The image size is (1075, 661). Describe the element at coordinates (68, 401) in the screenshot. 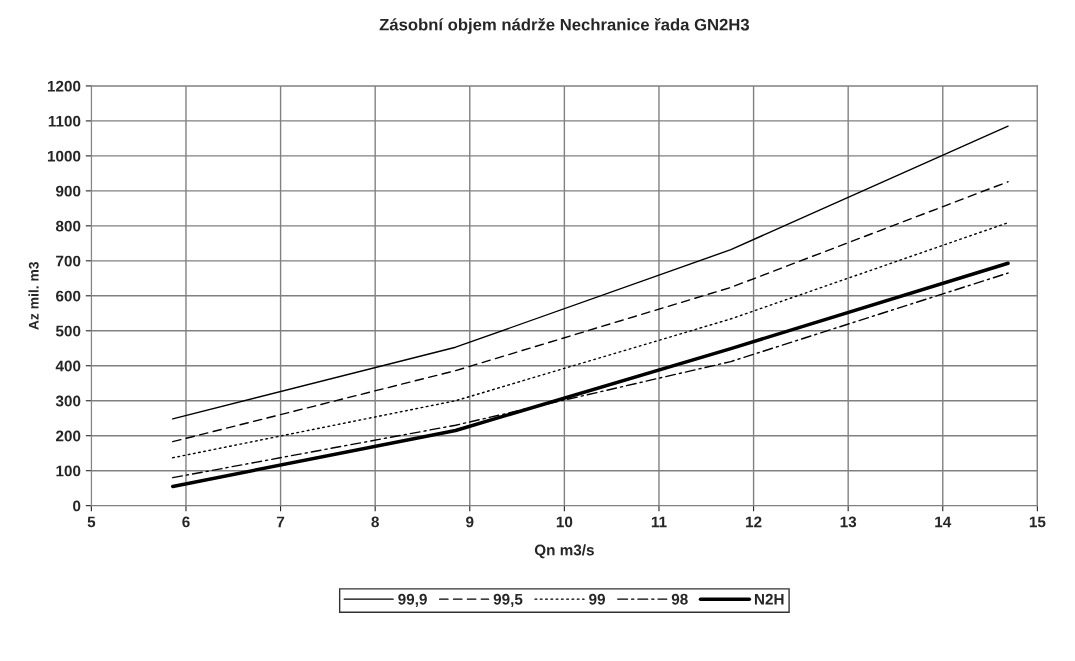

I see `y-tick-label: 300` at that location.